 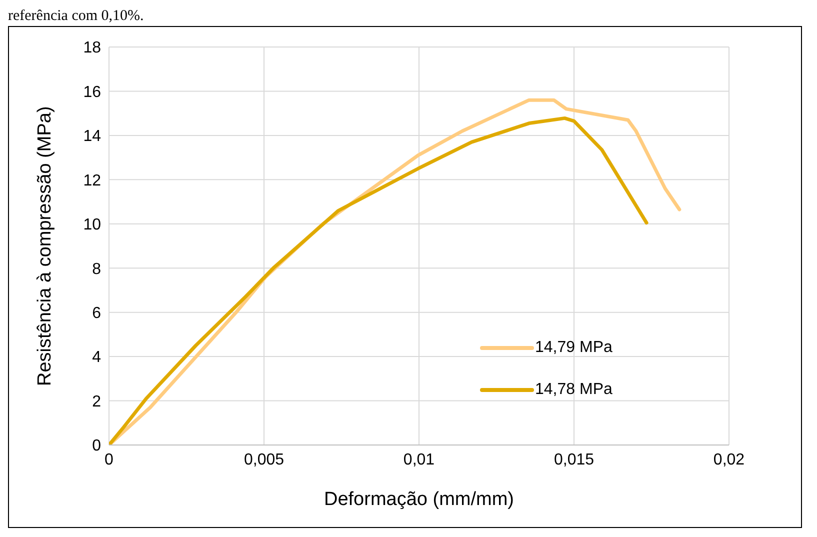 I want to click on y-tick-label: 12, so click(x=92, y=181).